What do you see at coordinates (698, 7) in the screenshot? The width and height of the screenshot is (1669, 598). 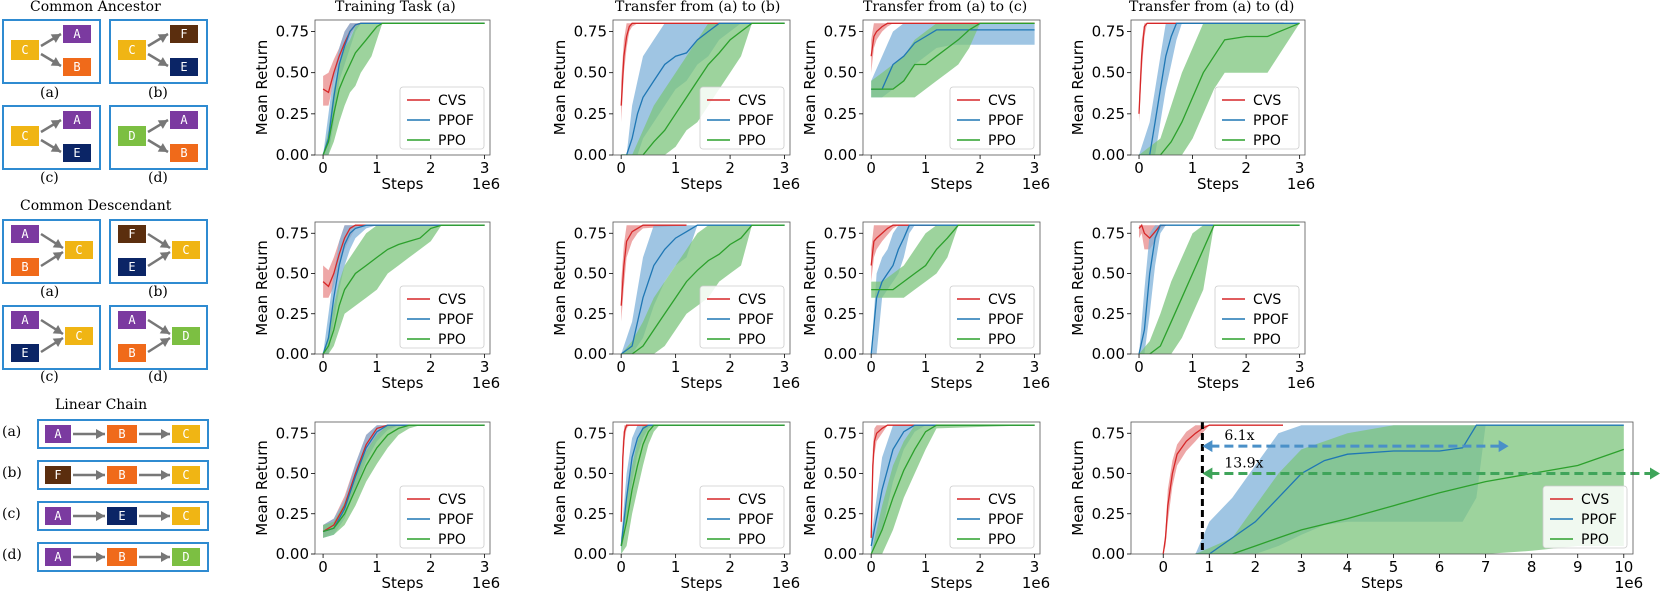 I see `column-title-transfer-b: Transfer from (a) to (b)` at bounding box center [698, 7].